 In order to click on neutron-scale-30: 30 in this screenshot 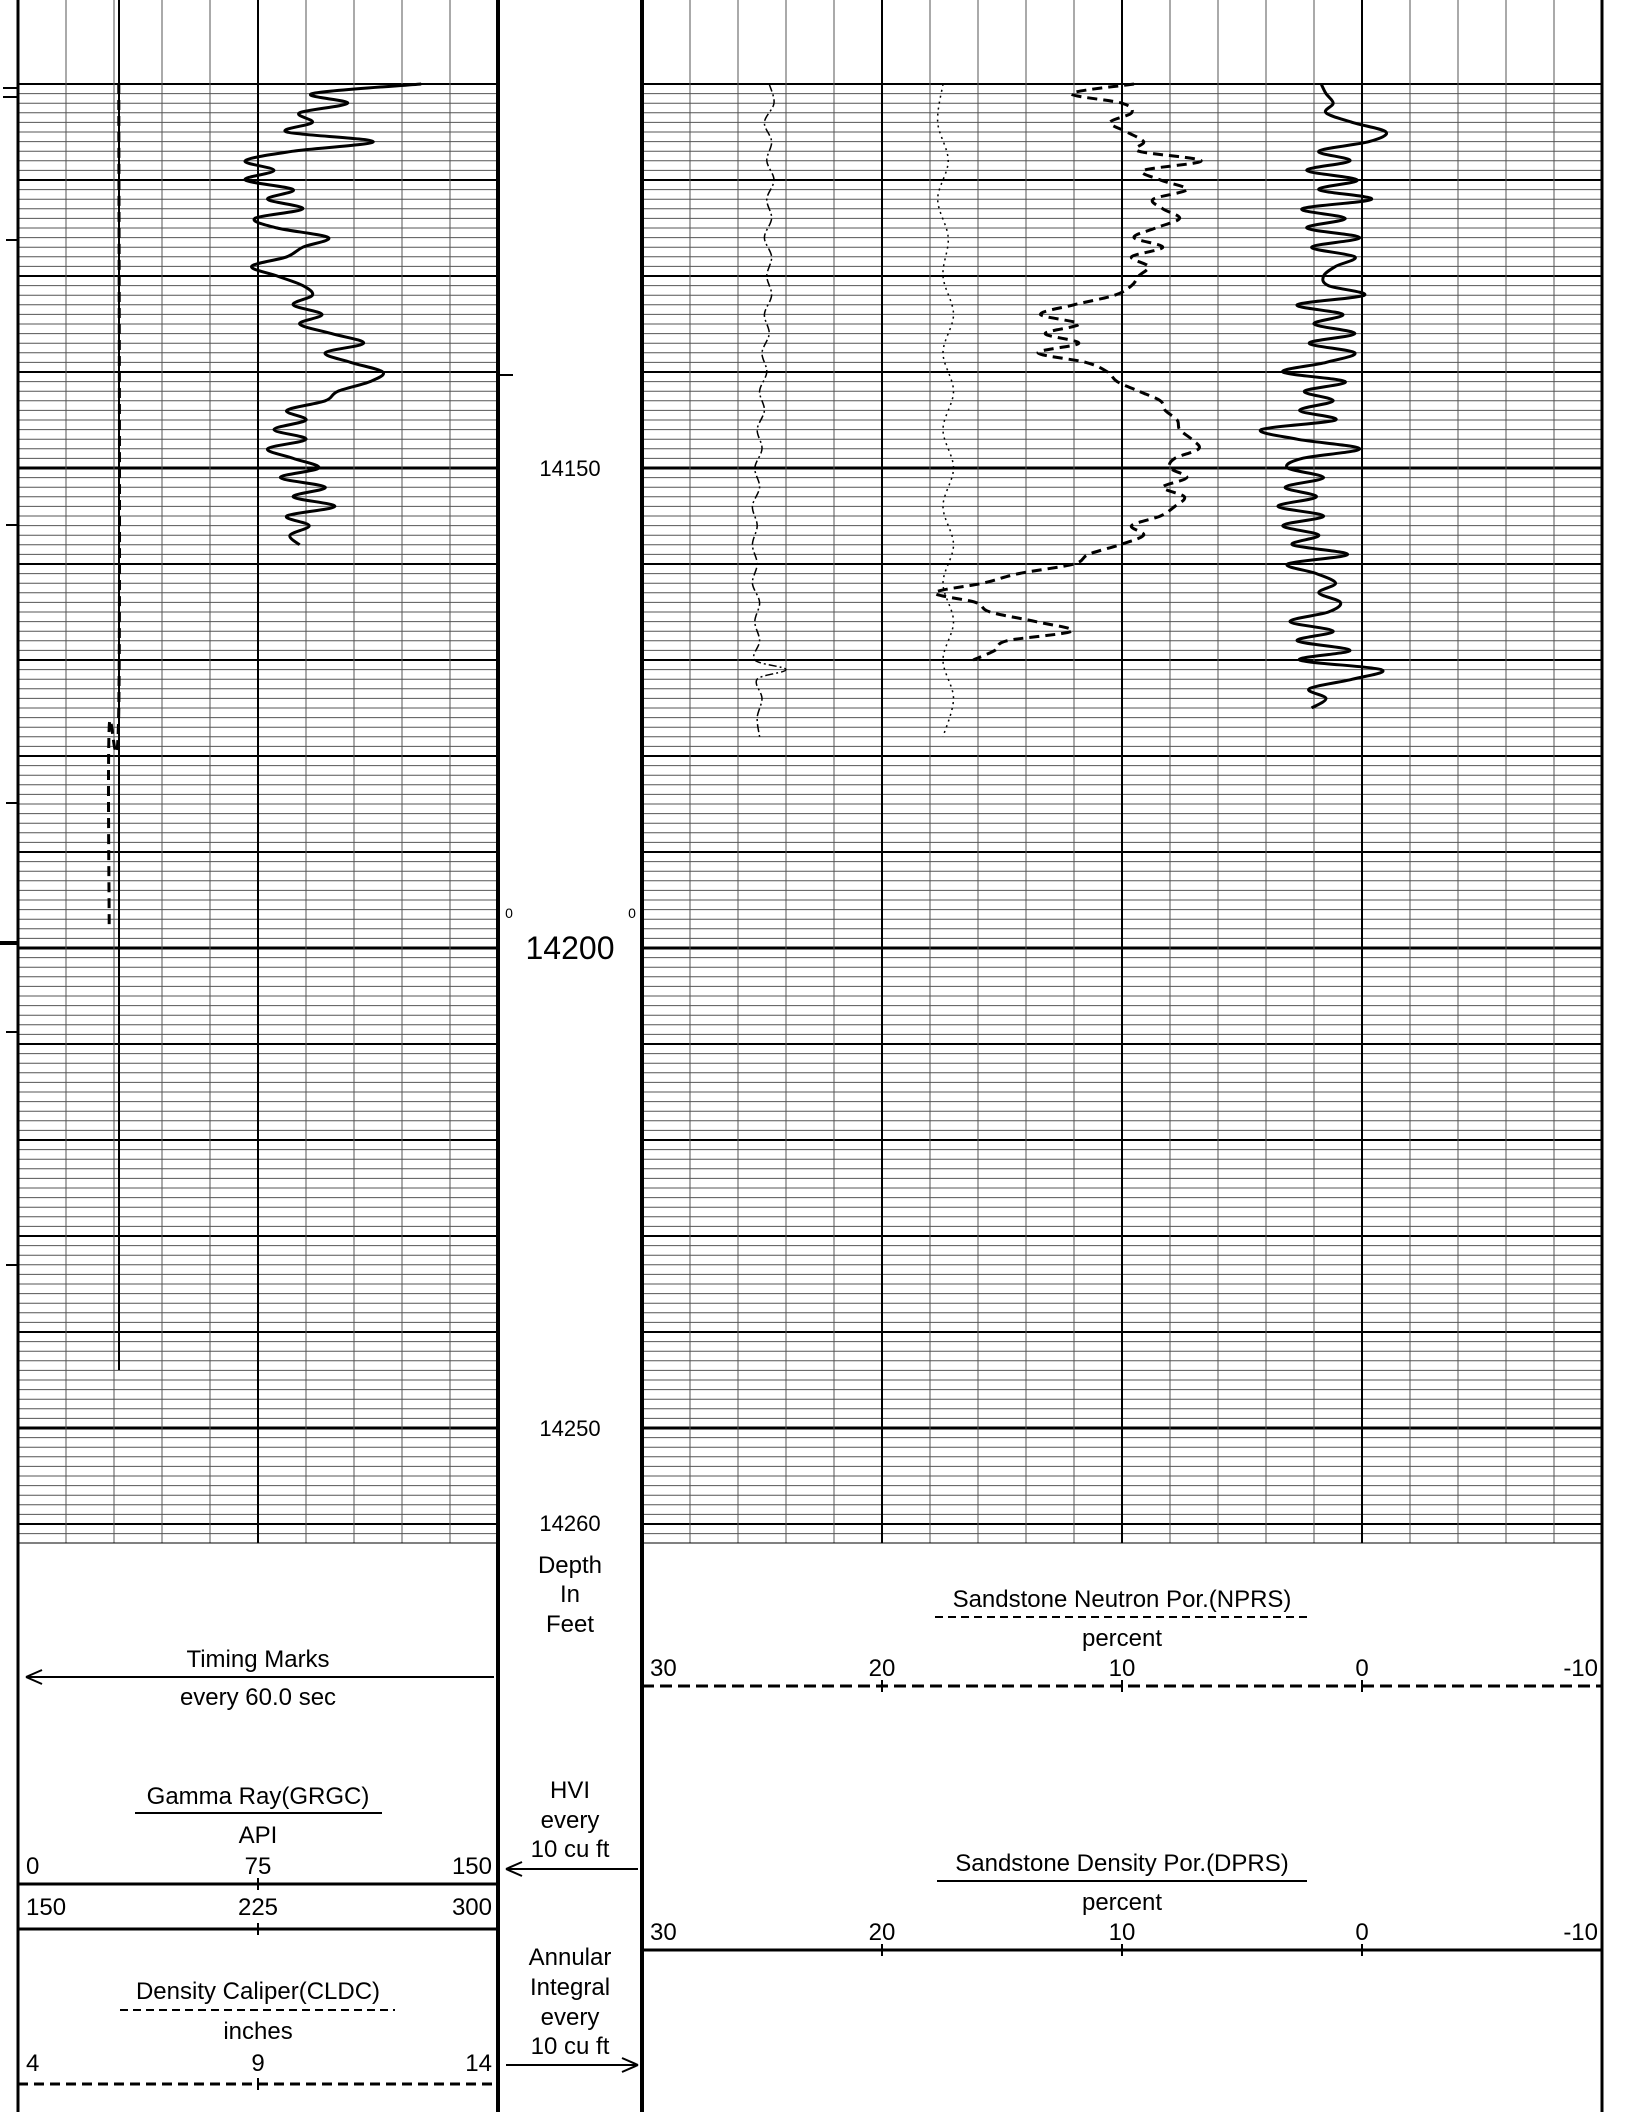, I will do `click(663, 1668)`.